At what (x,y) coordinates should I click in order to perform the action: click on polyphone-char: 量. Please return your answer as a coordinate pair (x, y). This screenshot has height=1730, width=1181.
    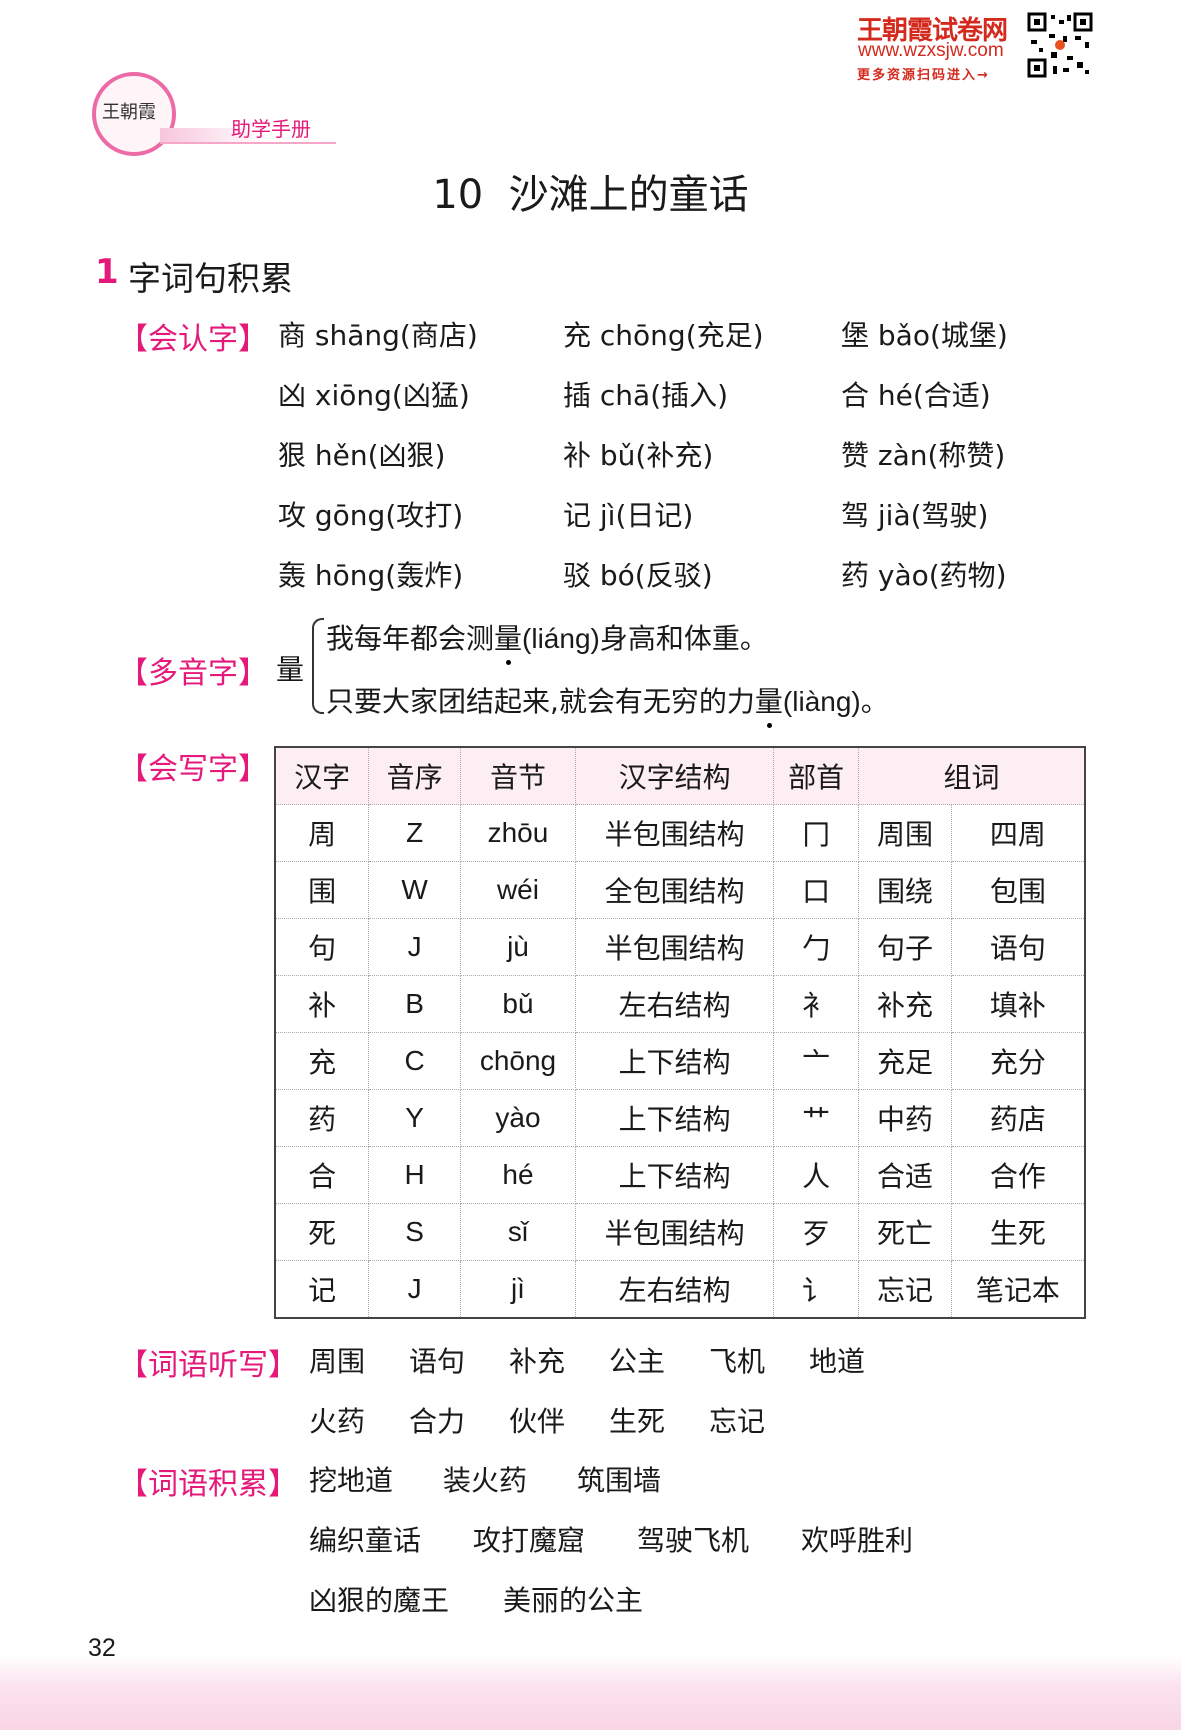
    Looking at the image, I should click on (290, 669).